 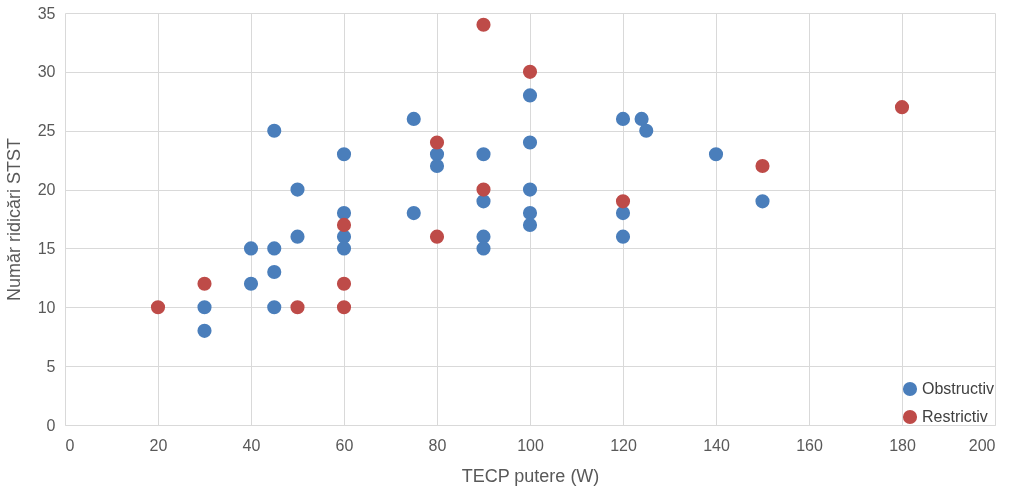 I want to click on x-tick-label: 120, so click(x=623, y=445).